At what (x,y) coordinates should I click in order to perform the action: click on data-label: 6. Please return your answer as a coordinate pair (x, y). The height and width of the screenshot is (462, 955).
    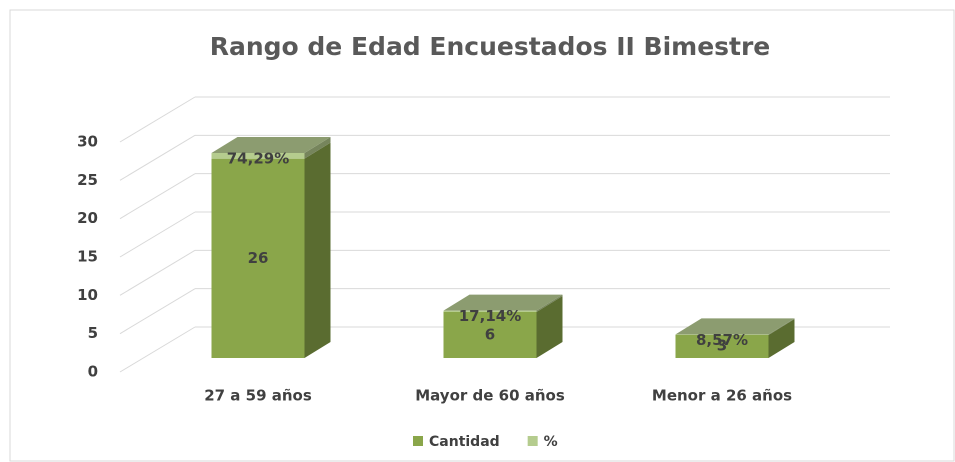
    Looking at the image, I should click on (490, 335).